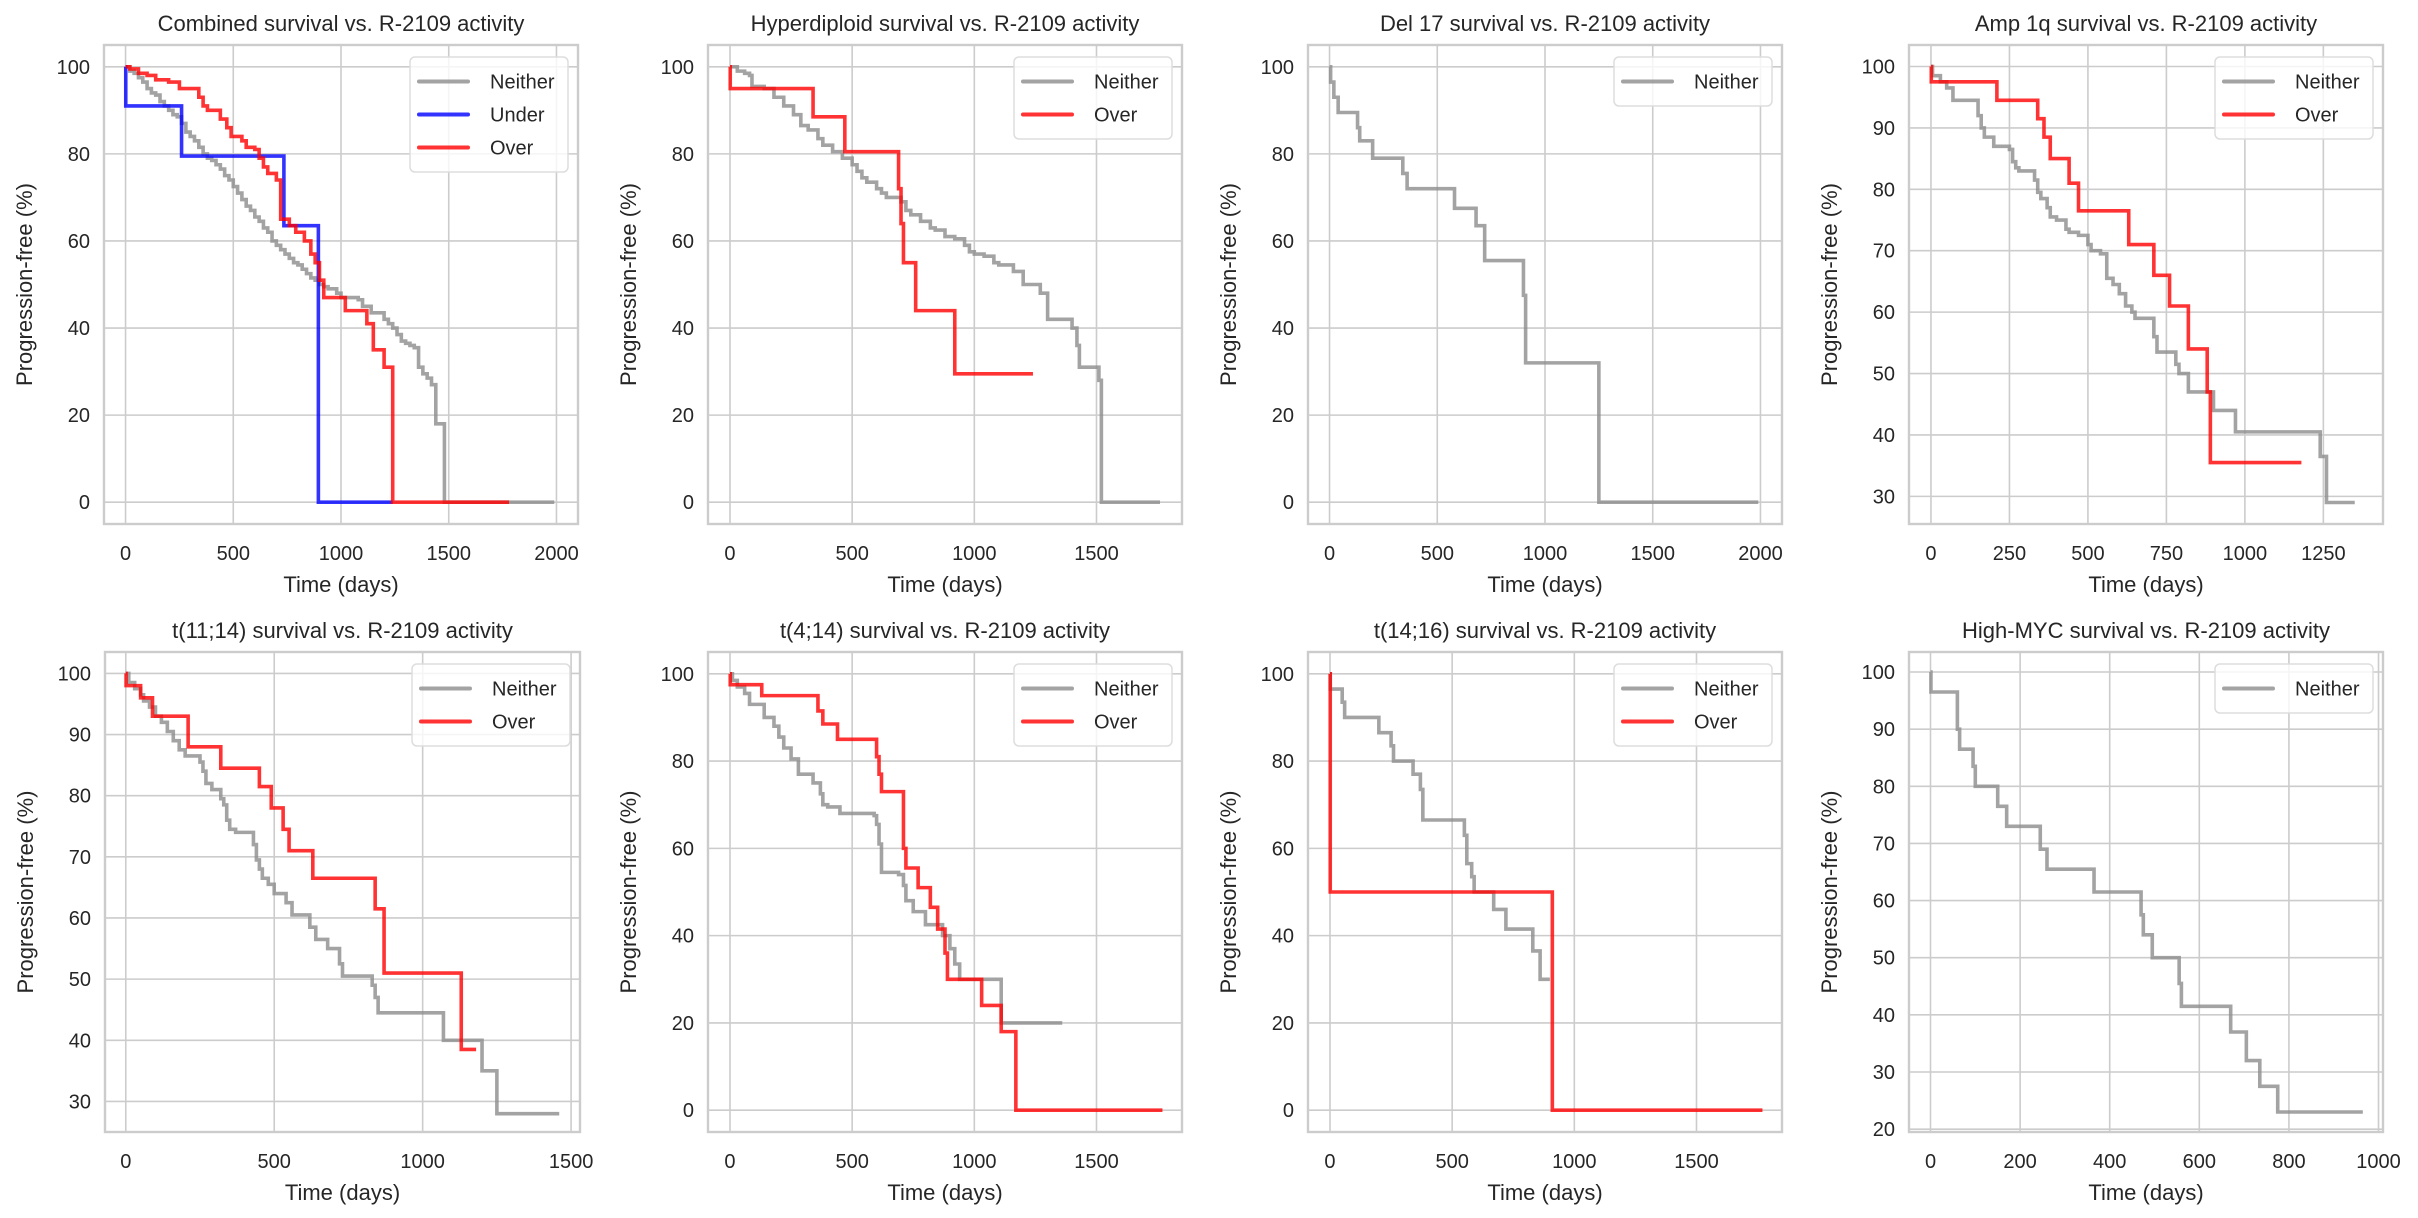 This screenshot has height=1218, width=2418. What do you see at coordinates (2019, 1162) in the screenshot?
I see `x-tick-label: 200` at bounding box center [2019, 1162].